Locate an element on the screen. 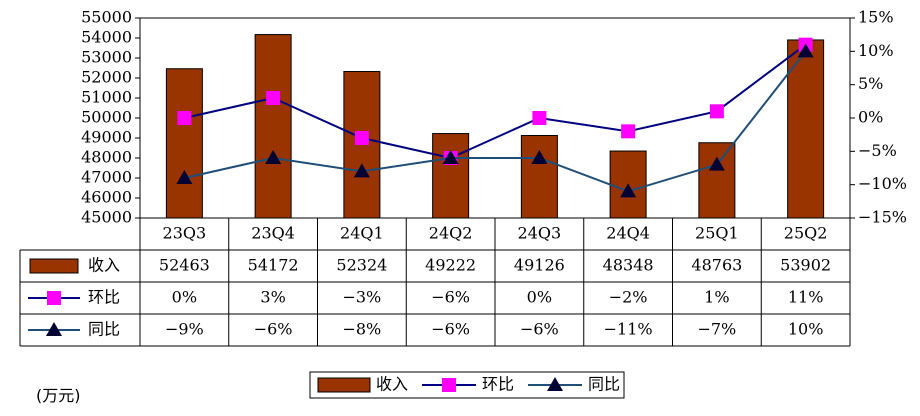 This screenshot has height=416, width=920. table-cell-yoy: −9% is located at coordinates (184, 329).